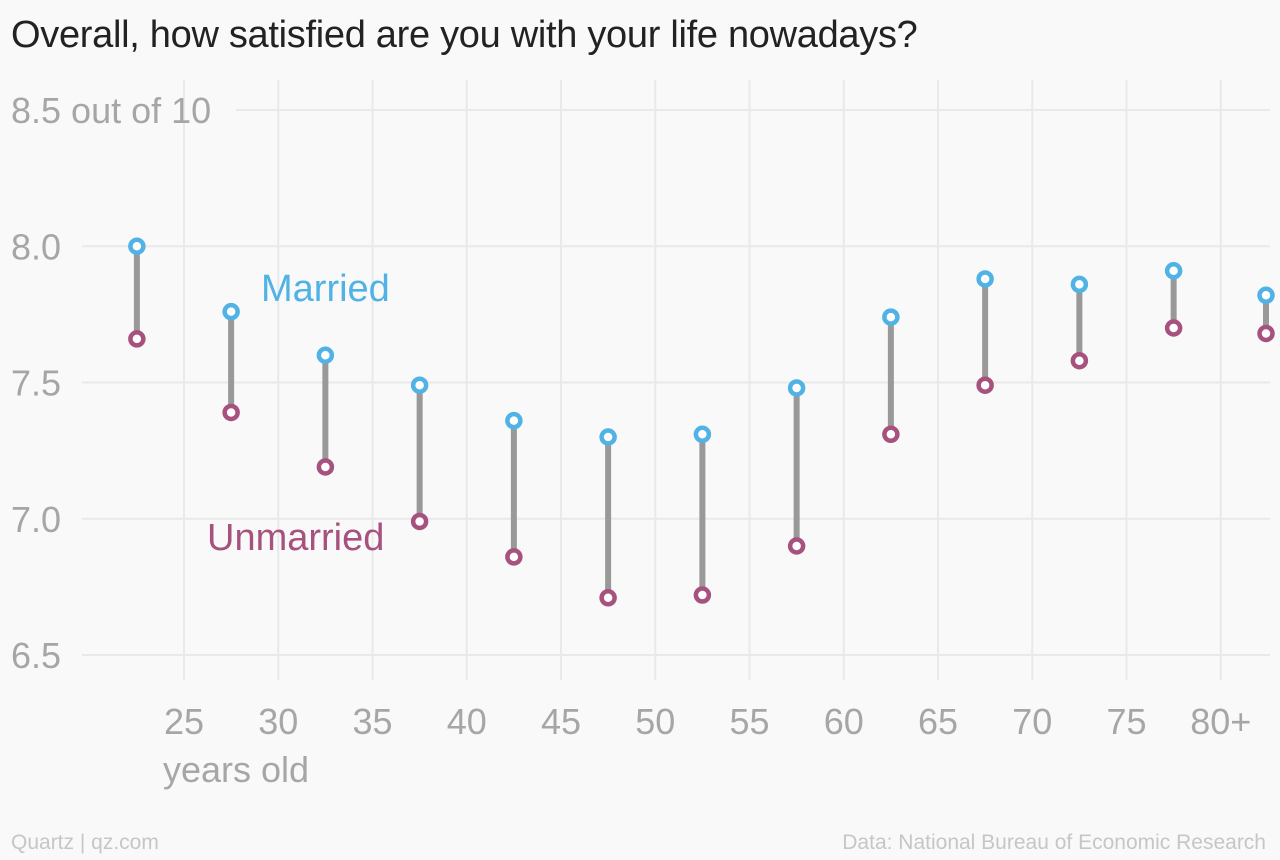  What do you see at coordinates (36, 655) in the screenshot?
I see `y-tick-label: 6.5` at bounding box center [36, 655].